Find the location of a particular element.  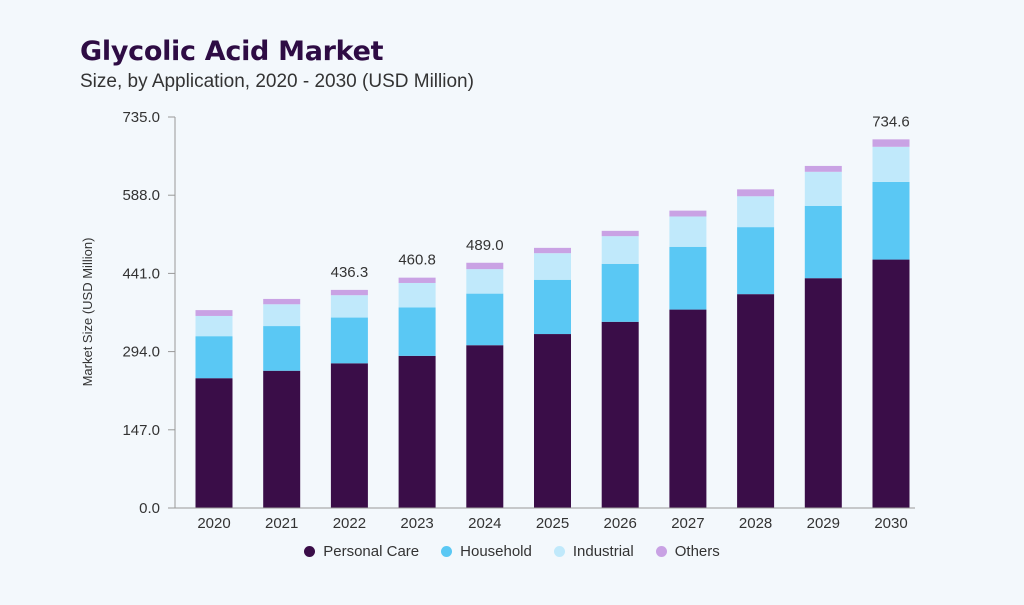

y-tick-label: 0.0 is located at coordinates (149, 508).